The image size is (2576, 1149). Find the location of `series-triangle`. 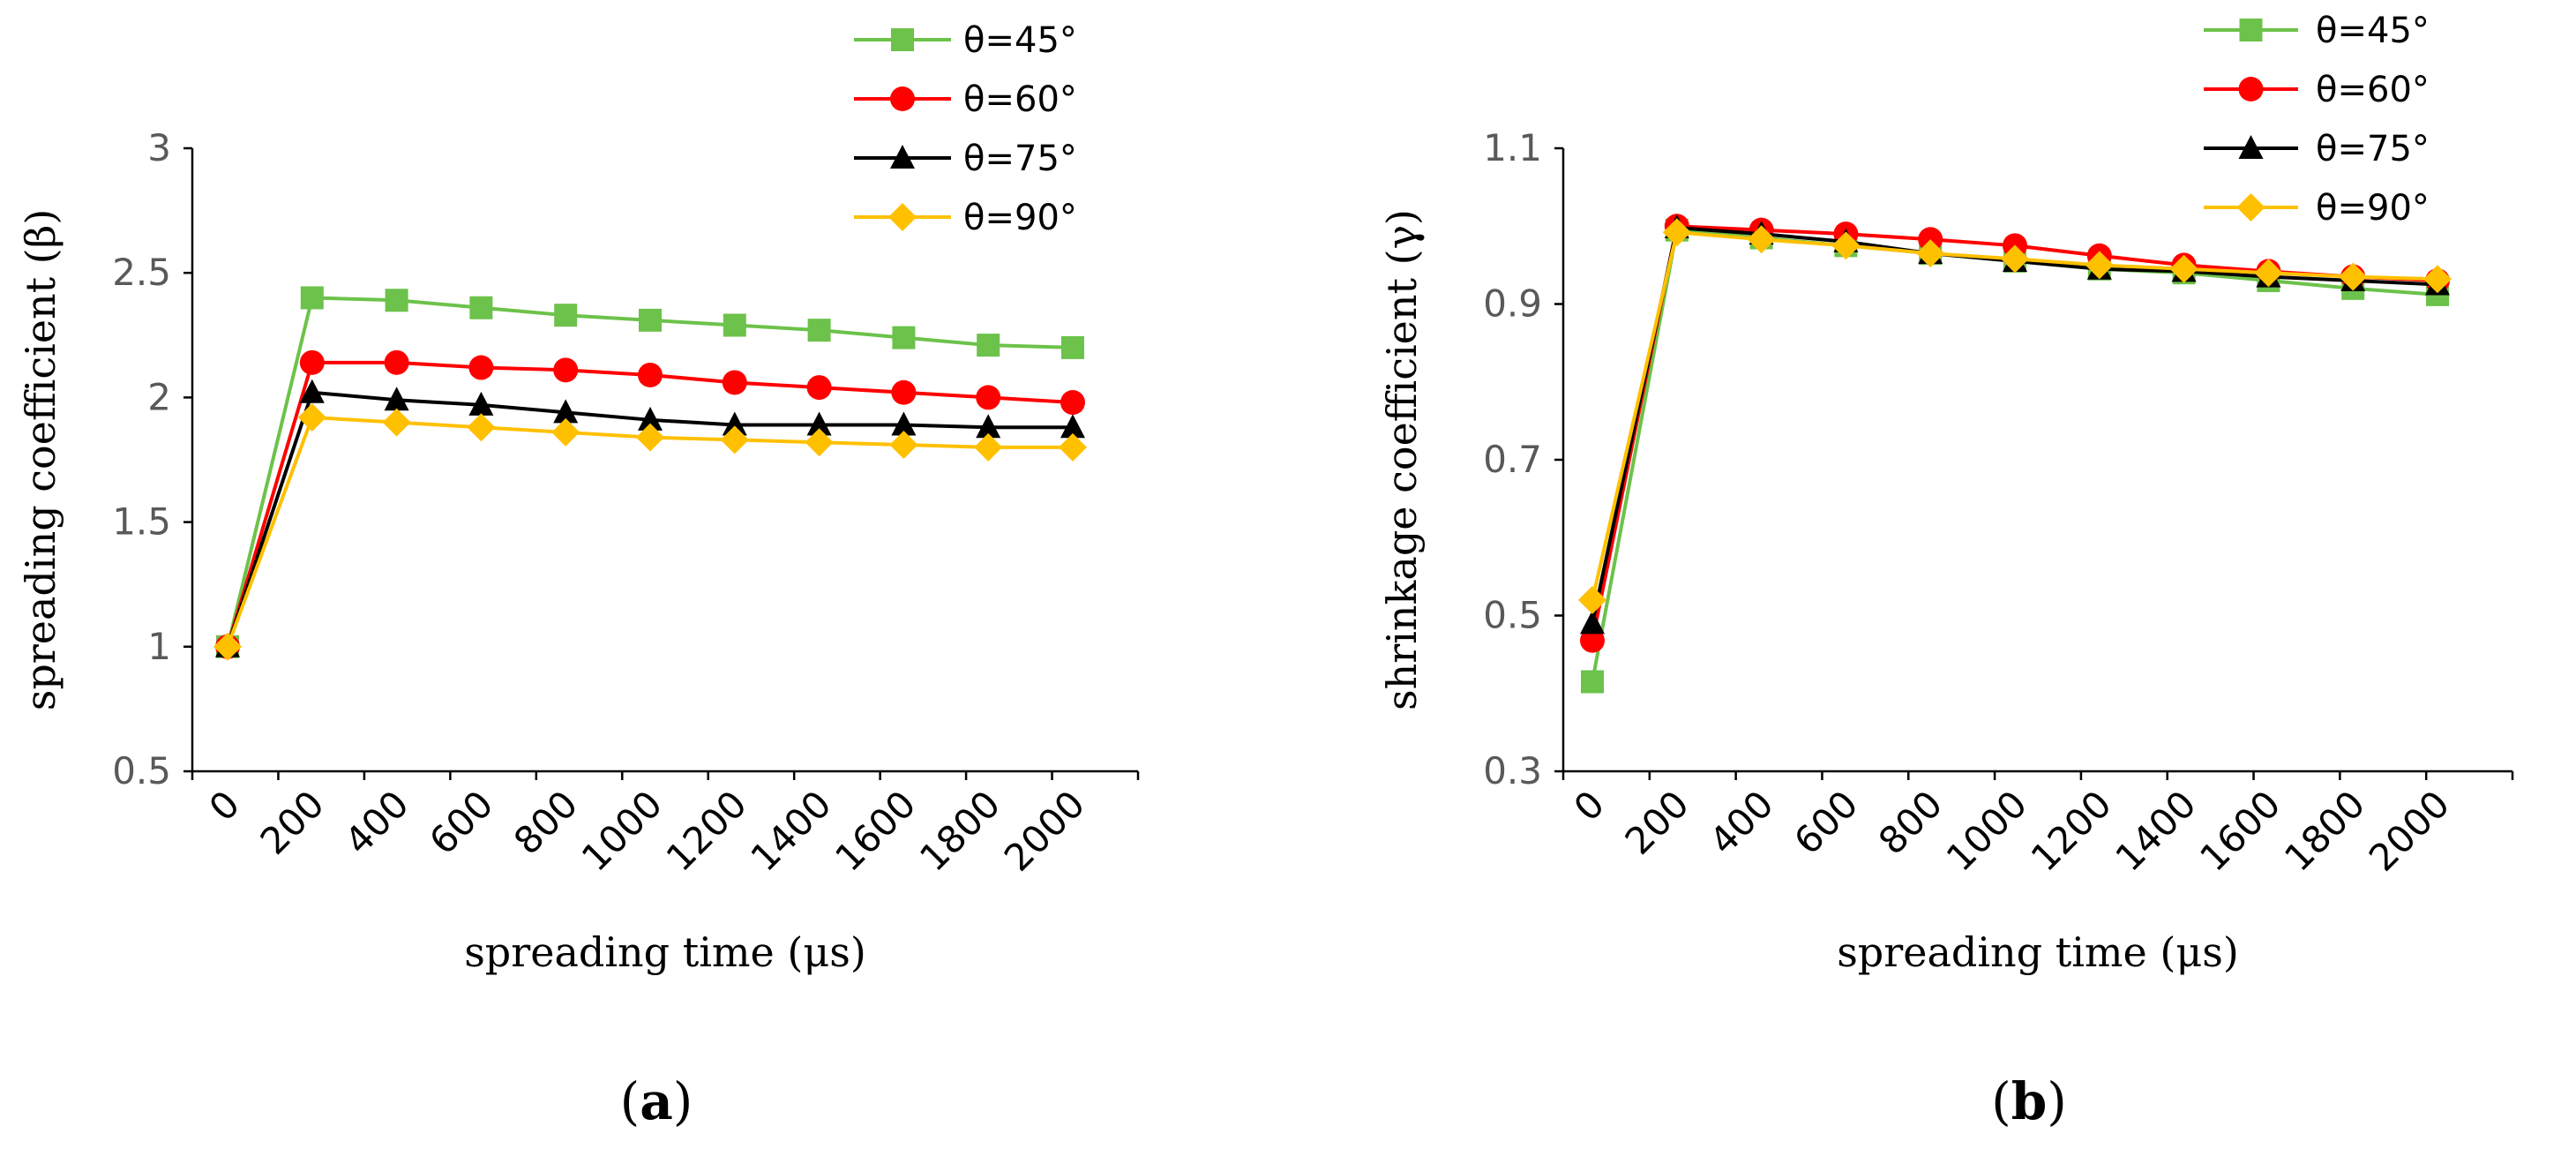

series-triangle is located at coordinates (2015, 424).